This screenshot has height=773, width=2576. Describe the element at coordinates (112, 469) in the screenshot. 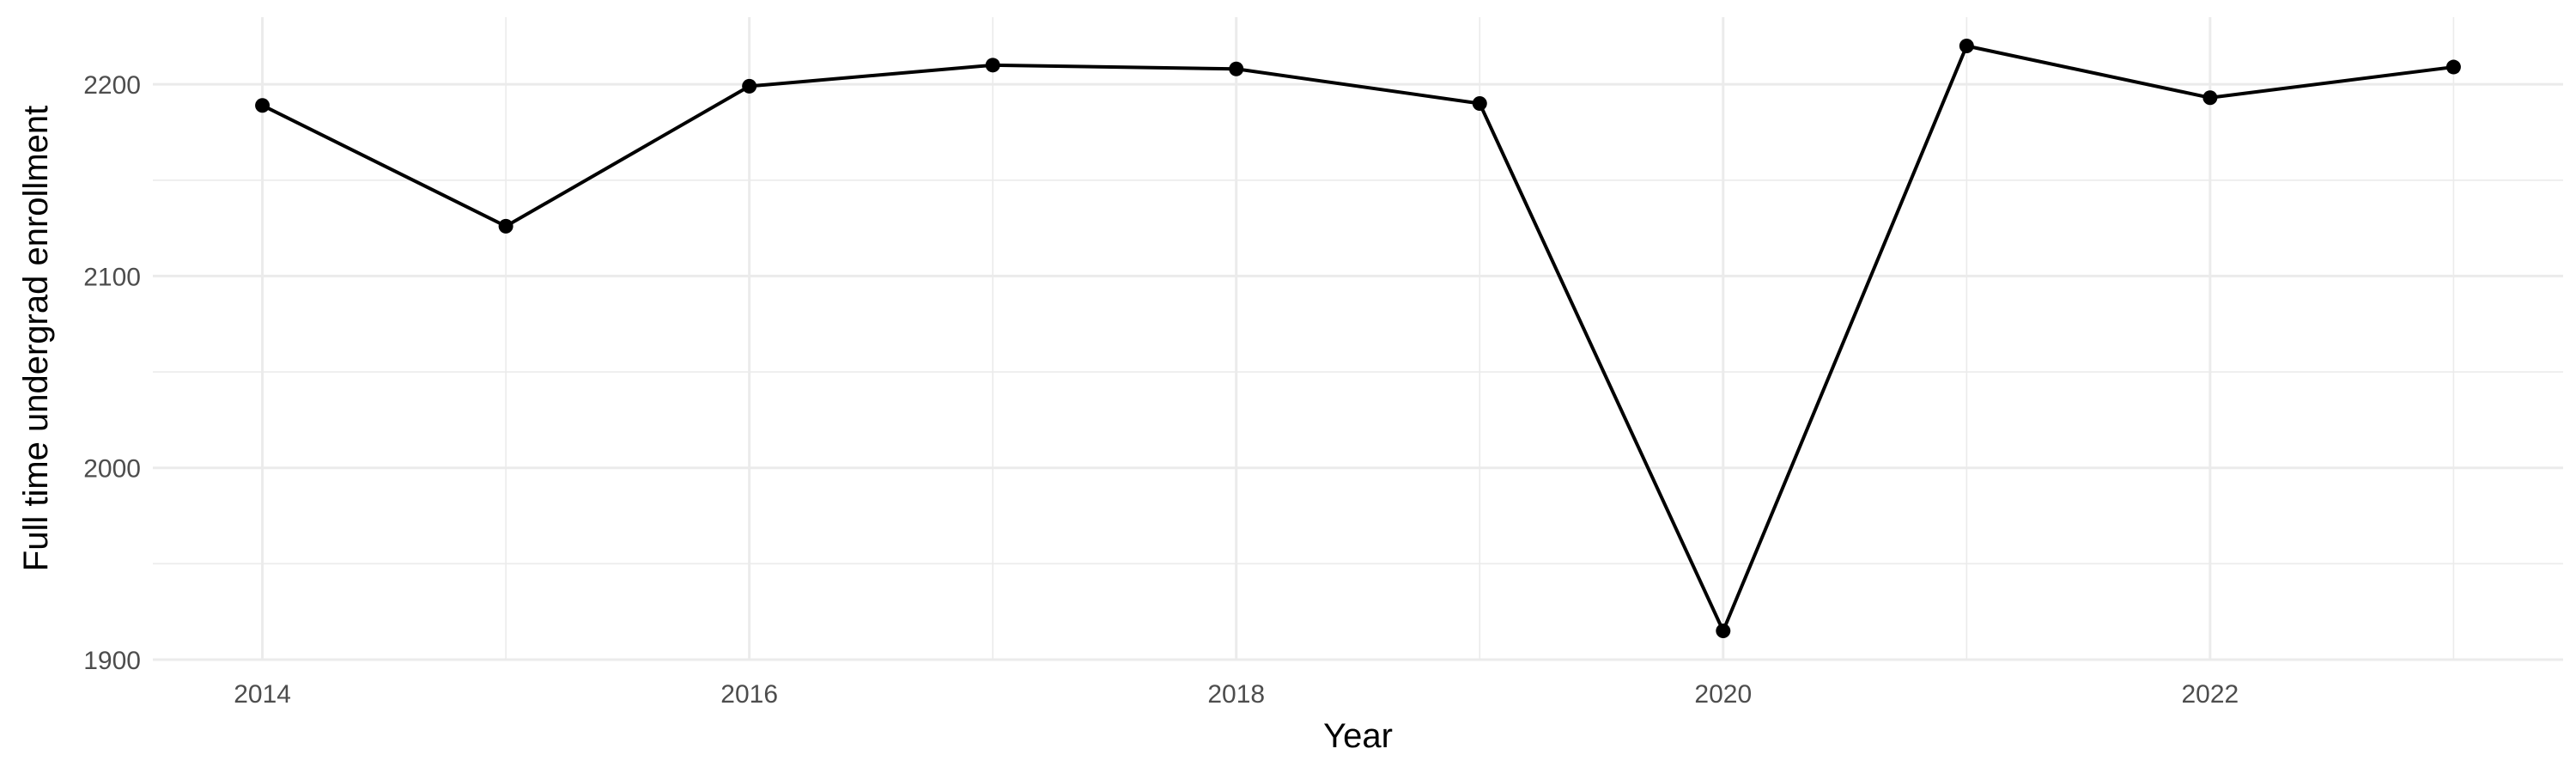

I see `y-tick-label: 2000` at that location.